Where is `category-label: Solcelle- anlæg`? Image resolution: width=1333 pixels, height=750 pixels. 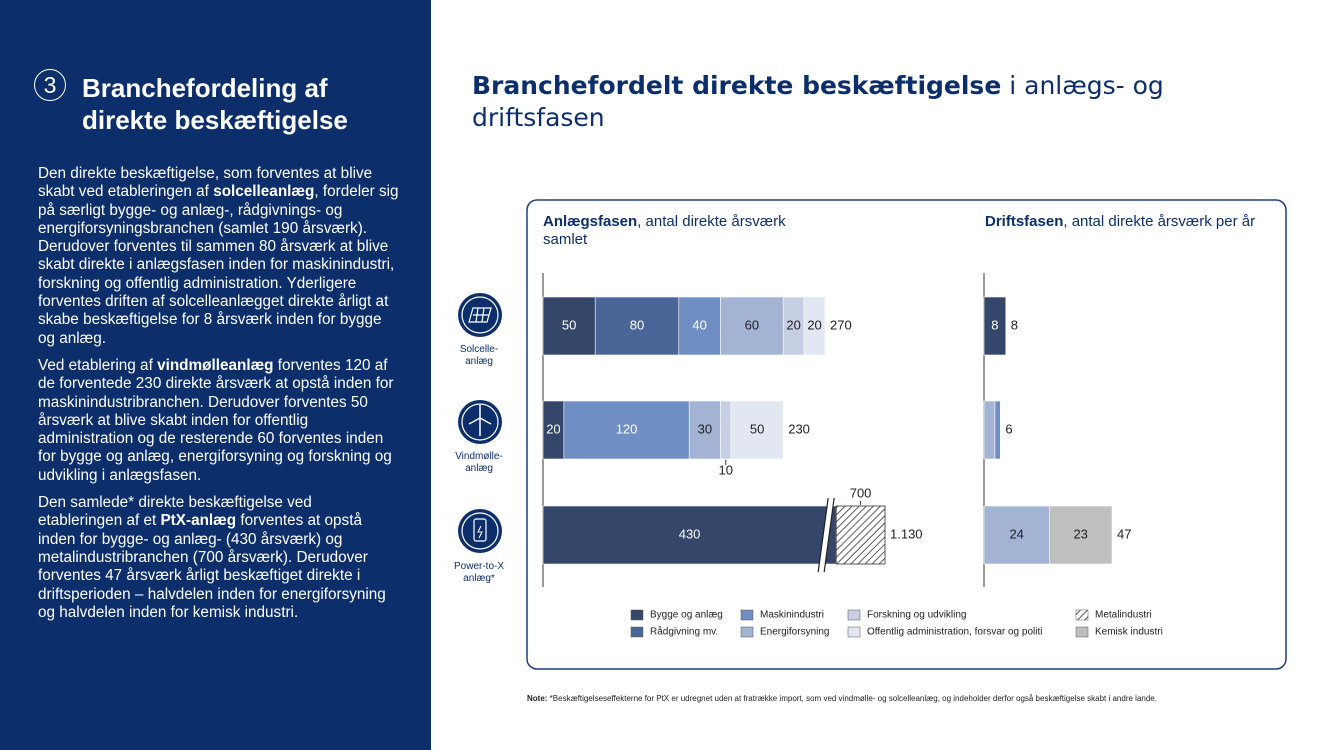 category-label: Solcelle- anlæg is located at coordinates (479, 355).